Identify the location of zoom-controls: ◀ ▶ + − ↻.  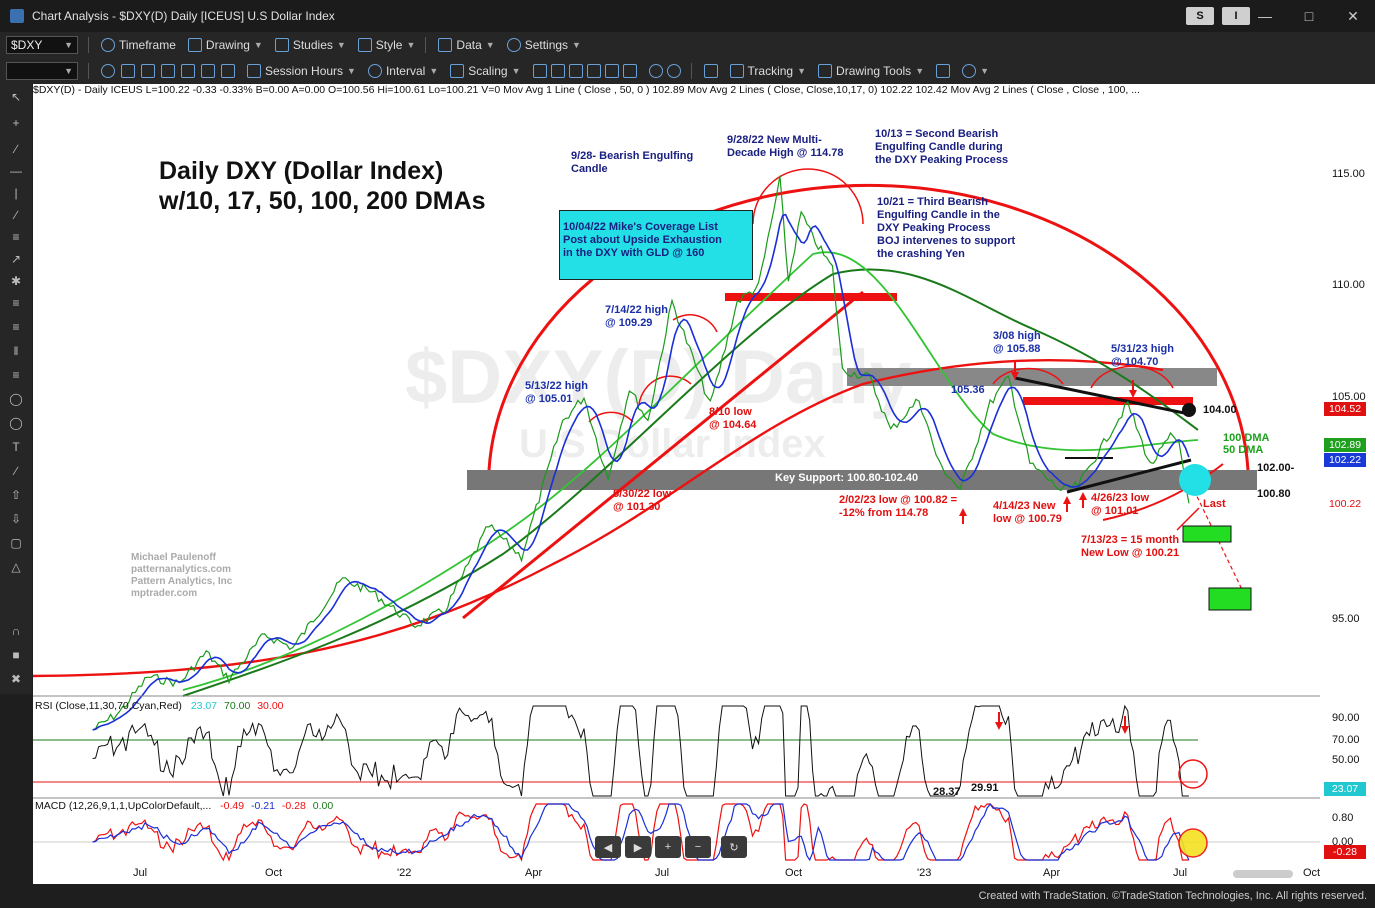
(671, 847).